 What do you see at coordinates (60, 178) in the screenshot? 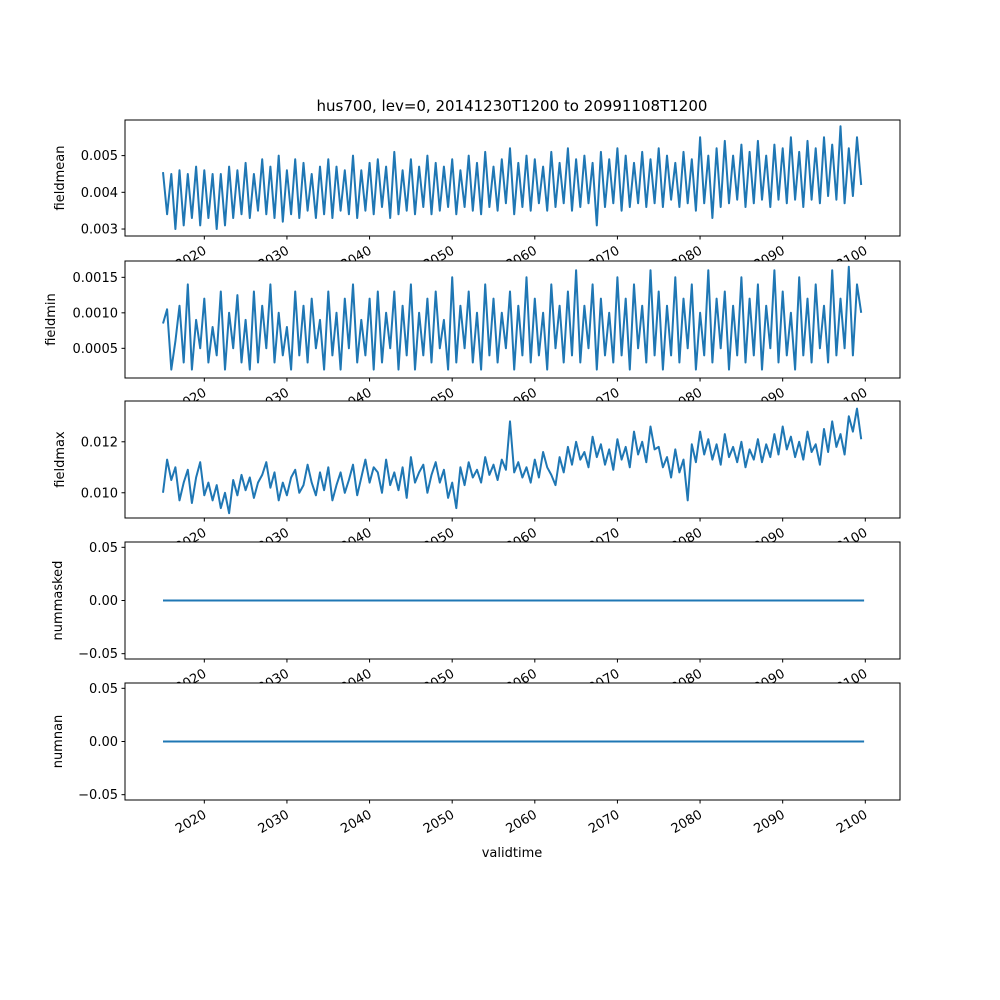
I see `y-axis-label: fieldmean` at bounding box center [60, 178].